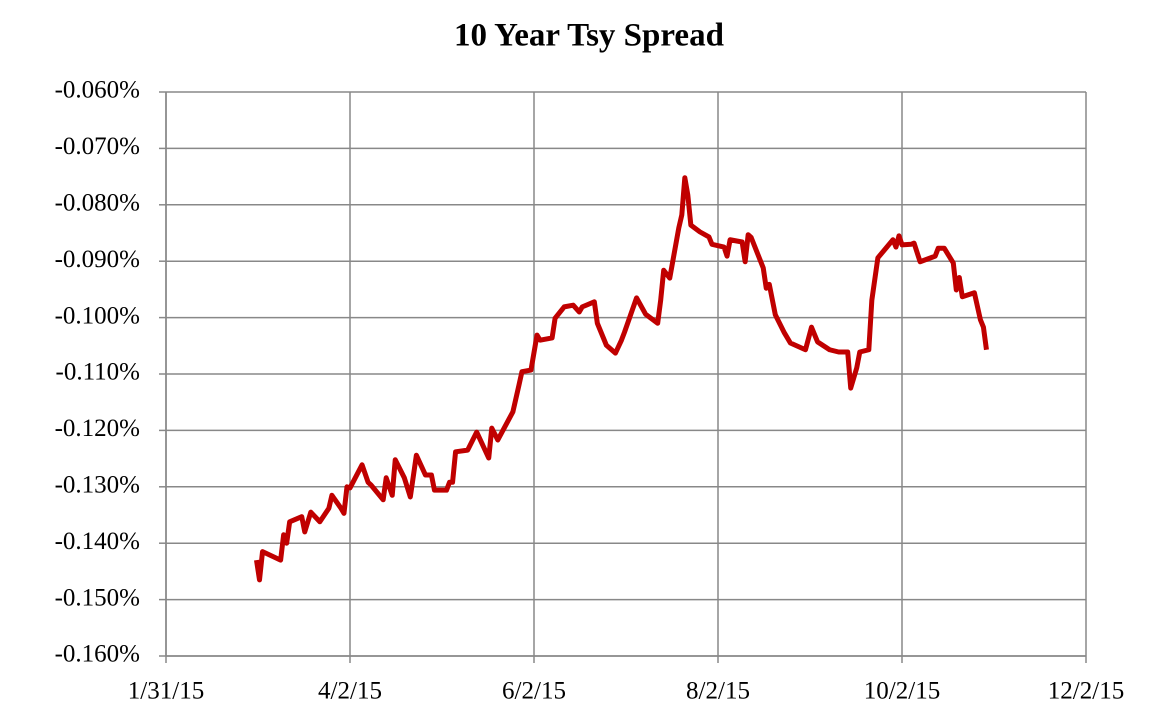  Describe the element at coordinates (534, 691) in the screenshot. I see `x-tick-label: 6/2/15` at that location.